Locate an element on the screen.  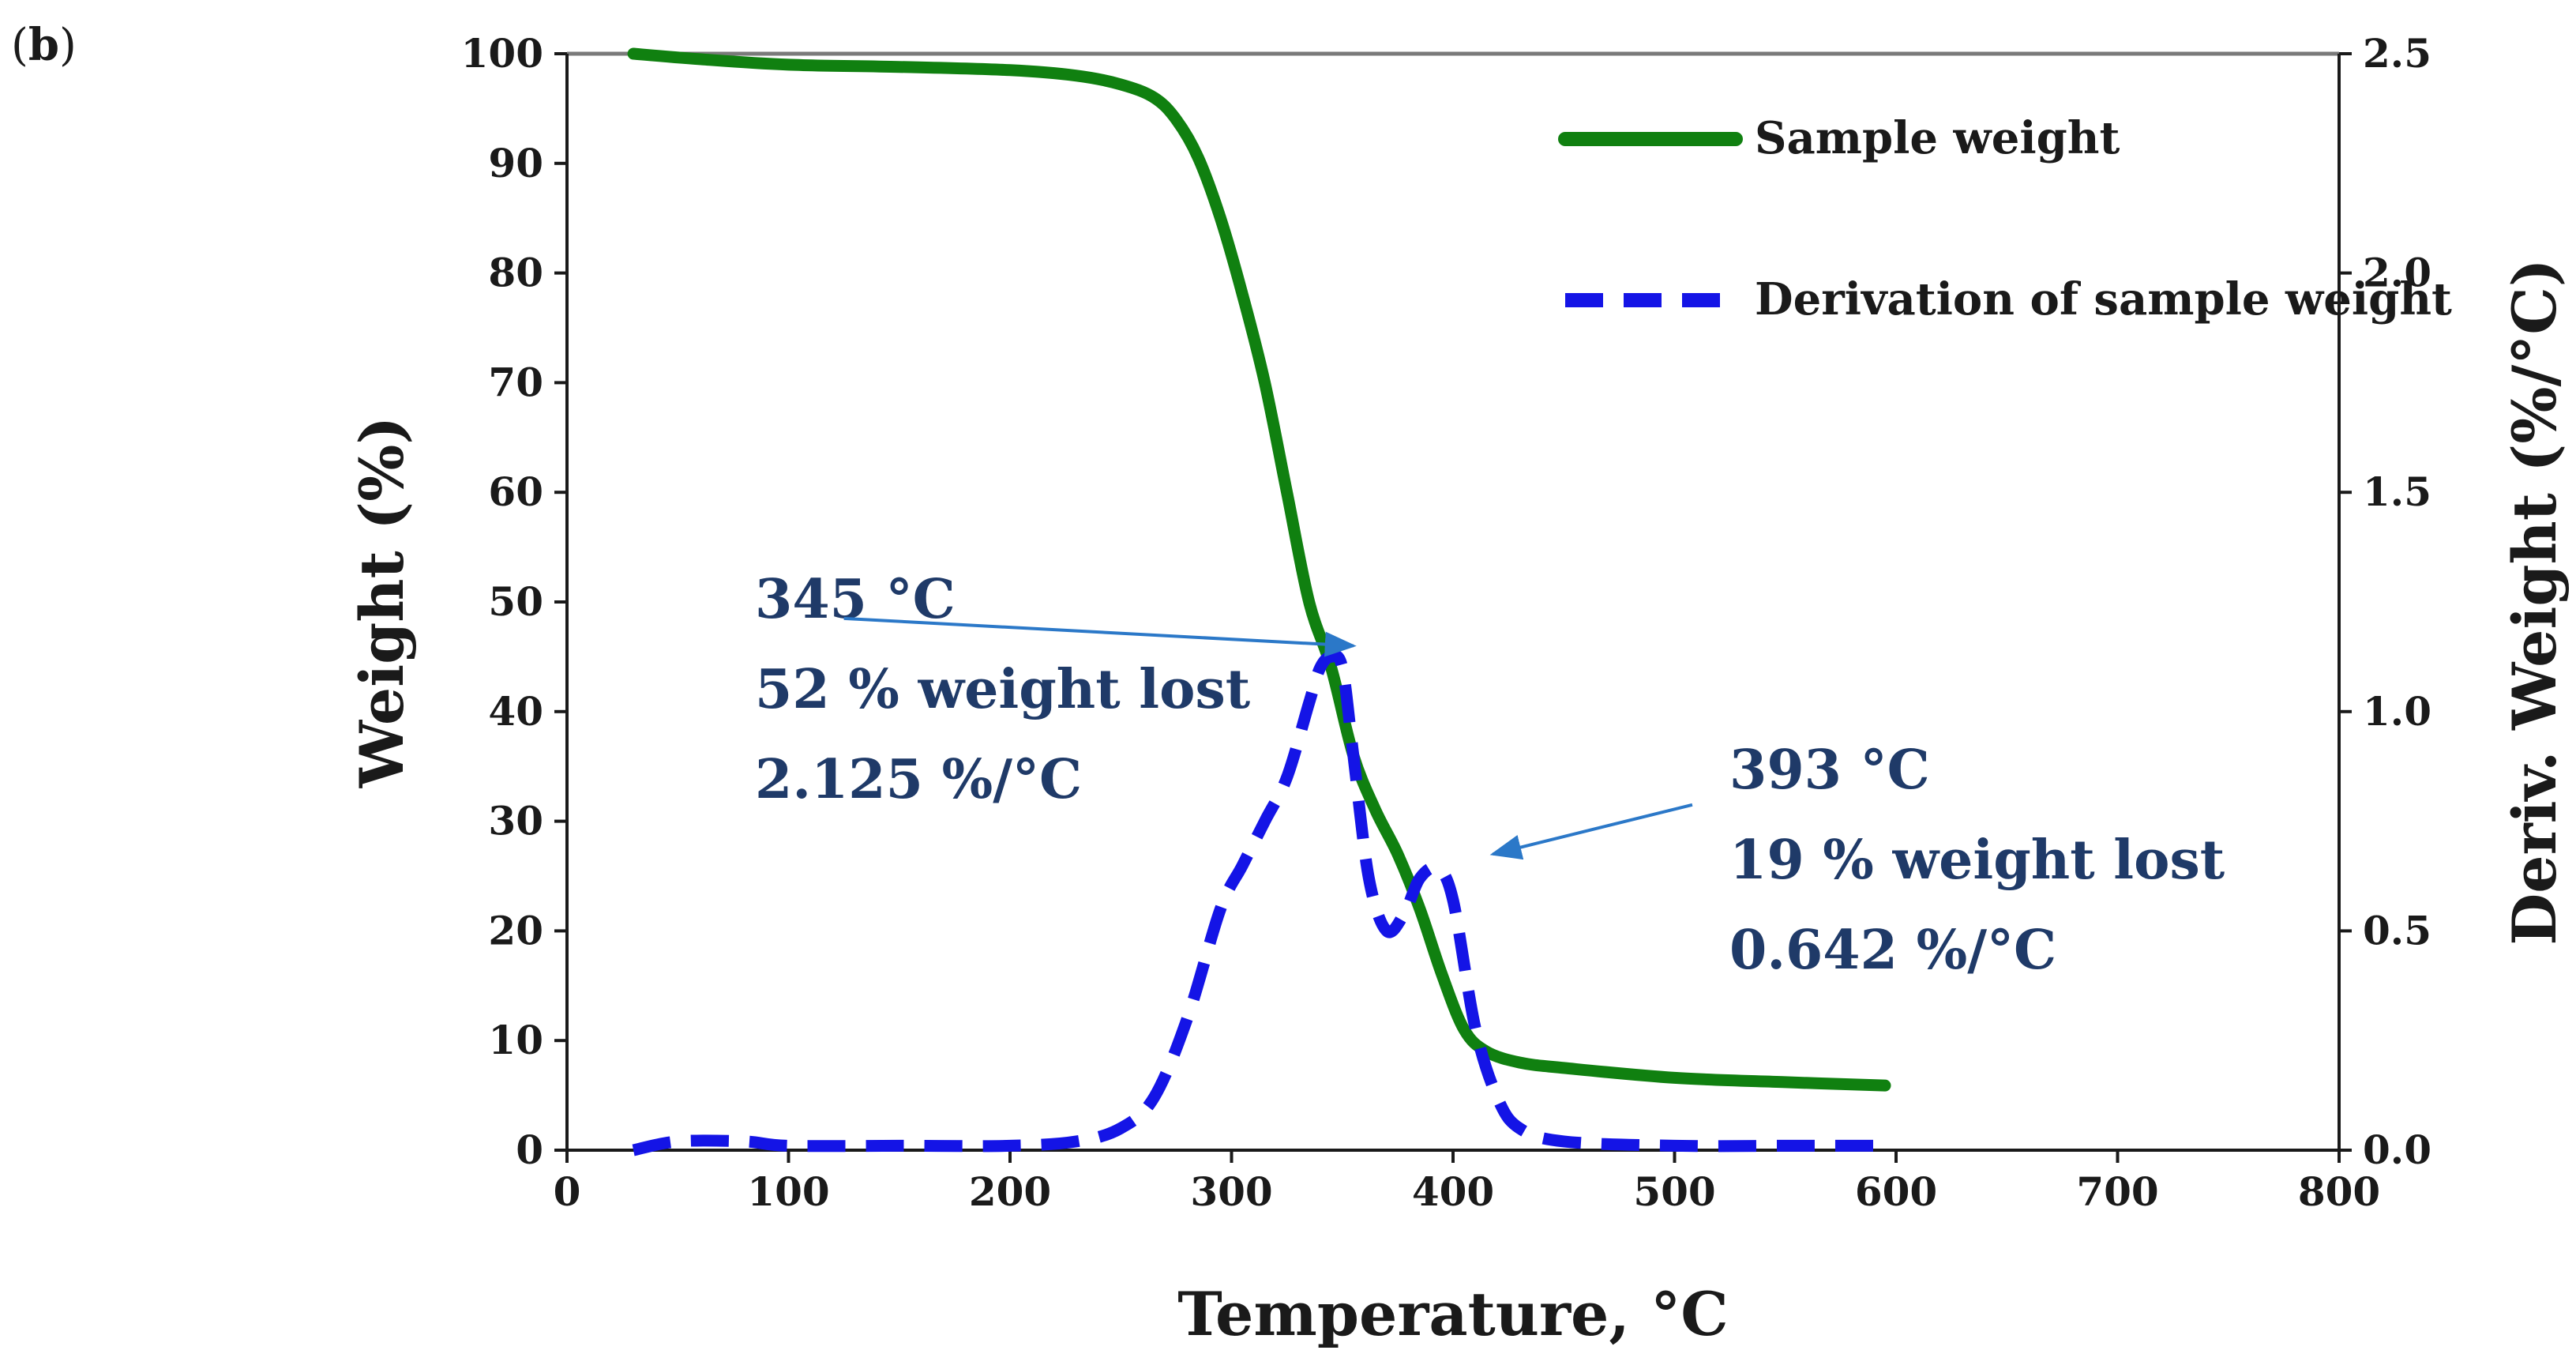
y-tick-label: 40 is located at coordinates (515, 711).